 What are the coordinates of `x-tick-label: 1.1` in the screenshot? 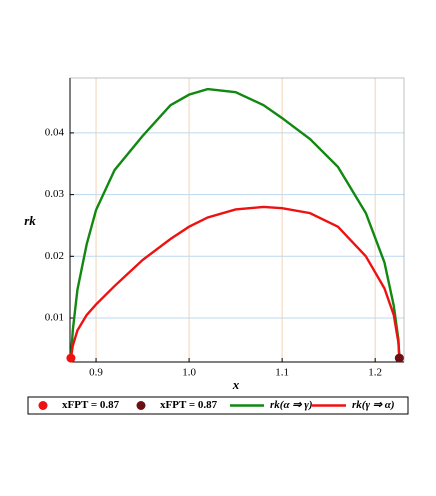 It's located at (282, 373).